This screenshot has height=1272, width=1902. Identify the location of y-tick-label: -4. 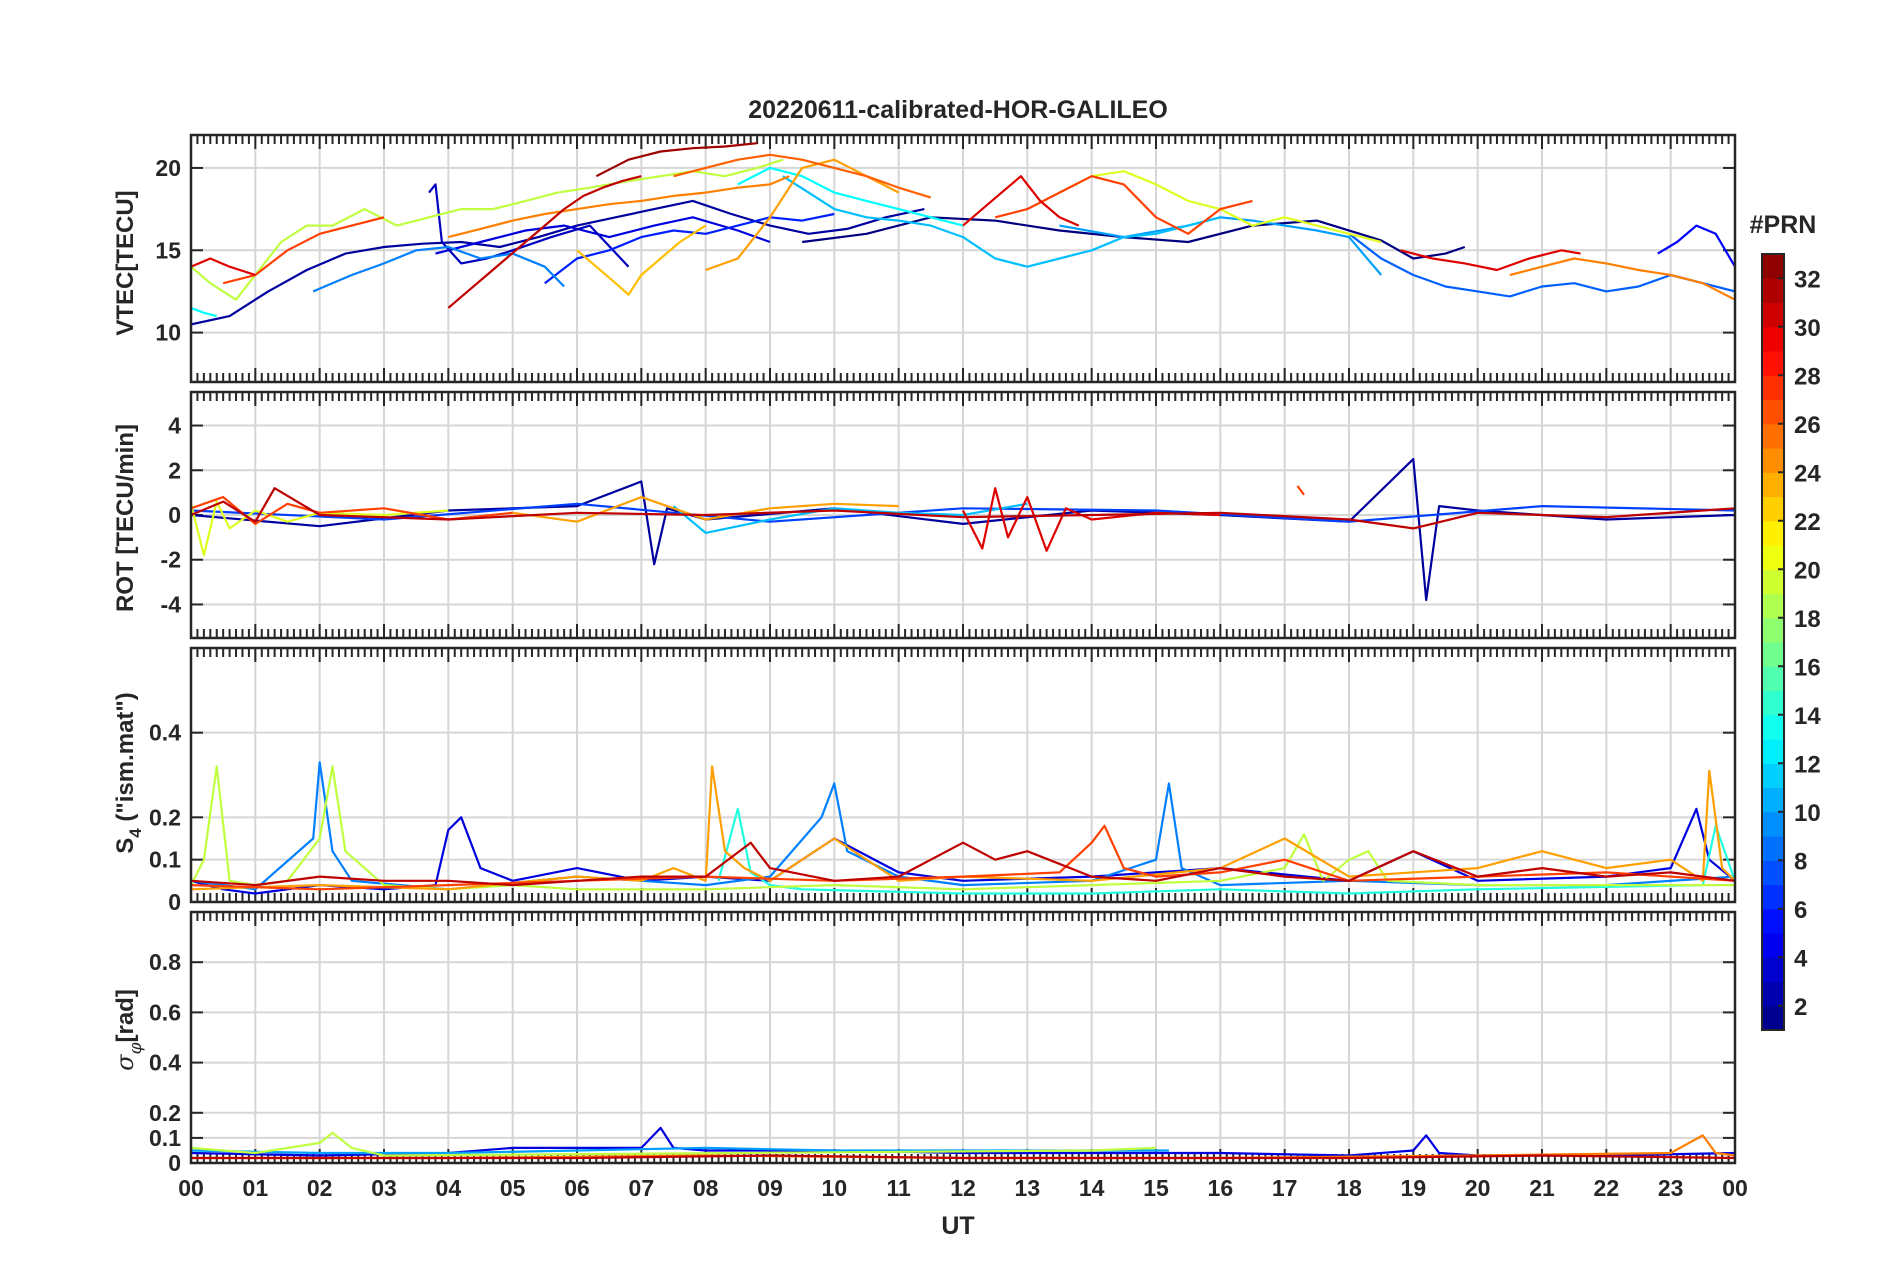
(171, 604).